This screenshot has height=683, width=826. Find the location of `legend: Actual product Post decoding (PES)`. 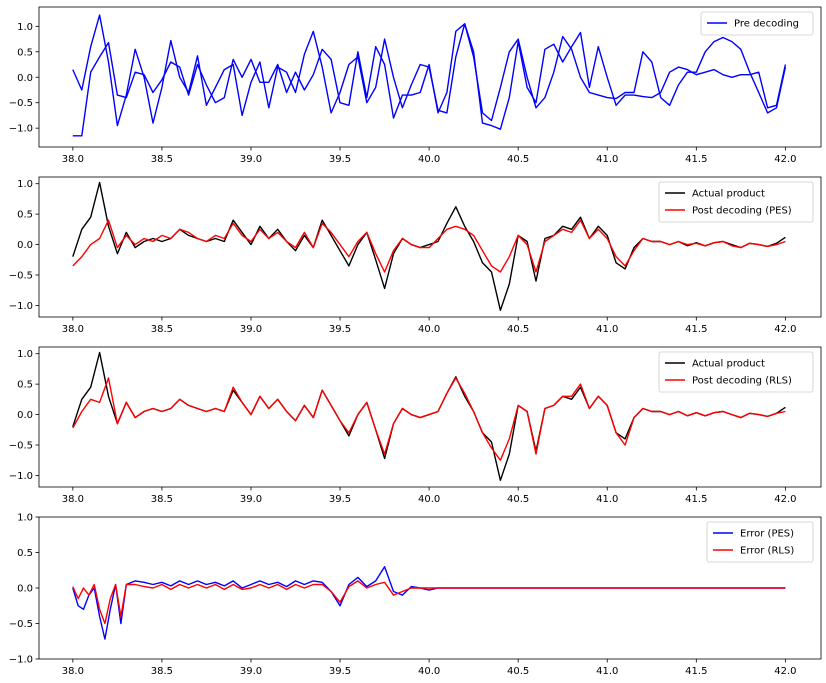

legend: Actual product Post decoding (PES) is located at coordinates (736, 202).